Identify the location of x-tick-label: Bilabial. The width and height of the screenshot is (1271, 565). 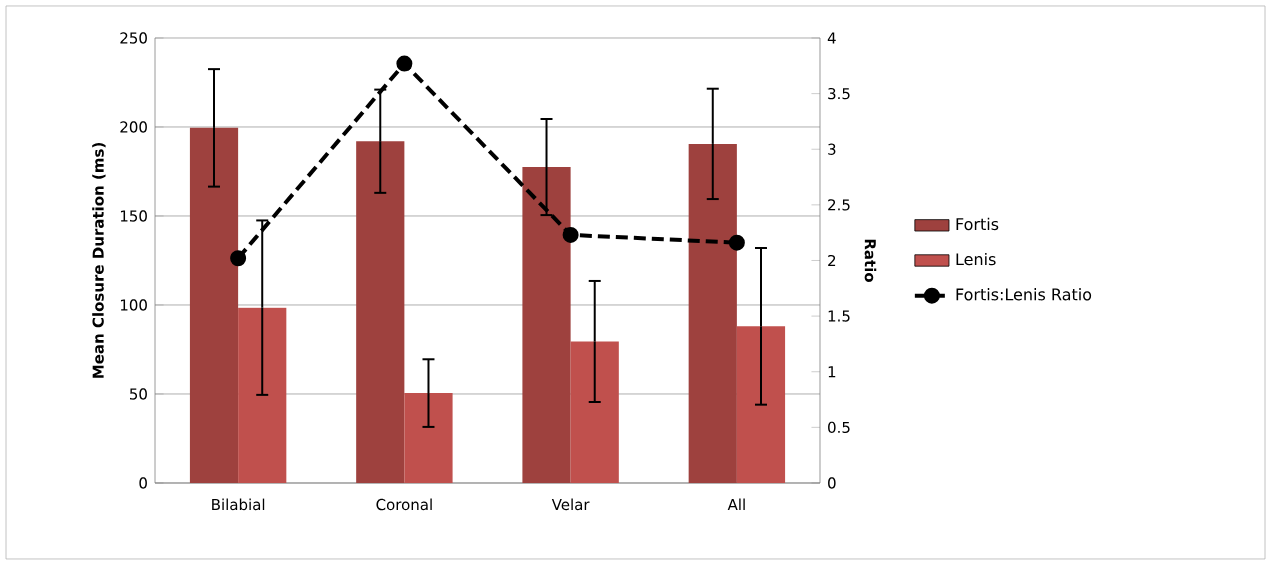
(238, 504).